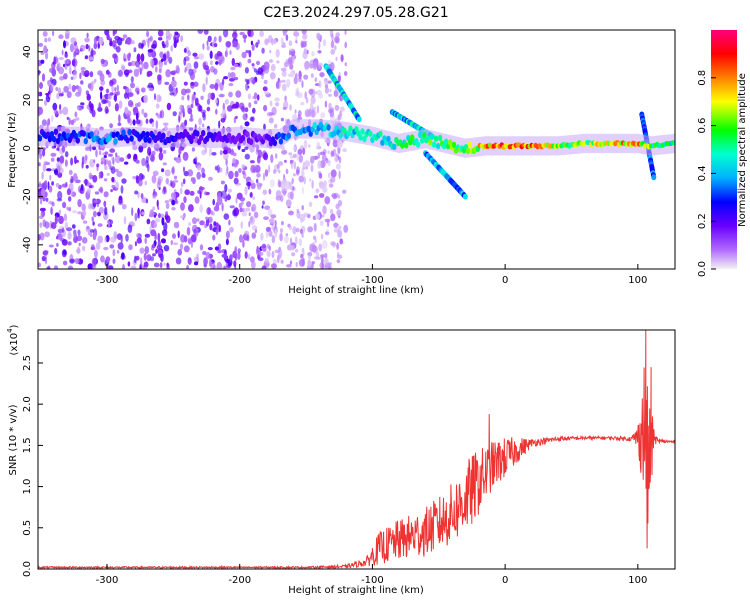 The height and width of the screenshot is (600, 750). What do you see at coordinates (27, 404) in the screenshot?
I see `y-tick-label: 2.0` at bounding box center [27, 404].